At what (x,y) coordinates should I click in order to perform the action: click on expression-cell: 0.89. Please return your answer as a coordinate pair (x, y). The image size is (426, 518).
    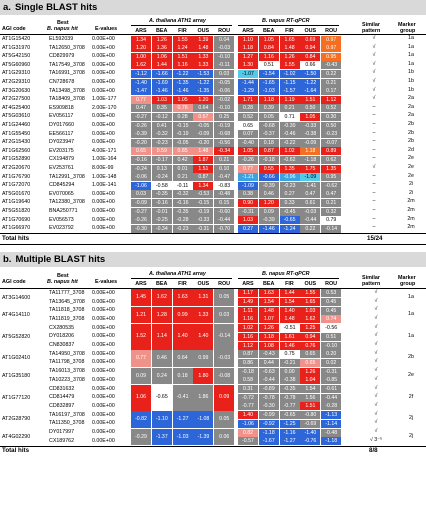
    Looking at the image, I should click on (331, 151).